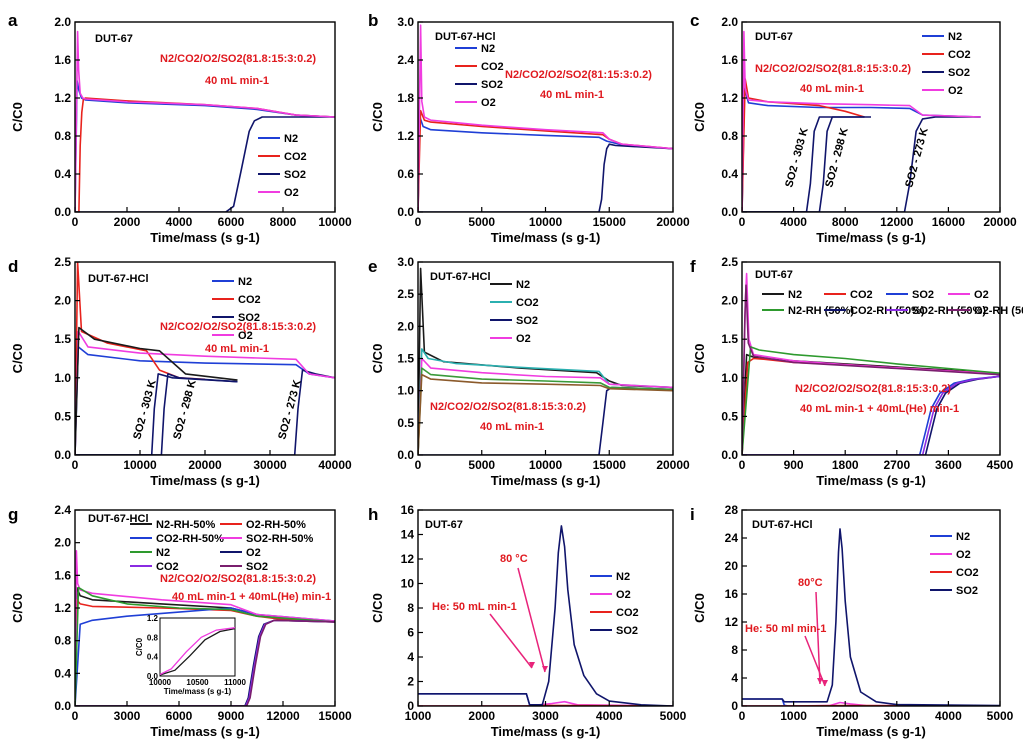  I want to click on annotation-arrow, so click(511, 641).